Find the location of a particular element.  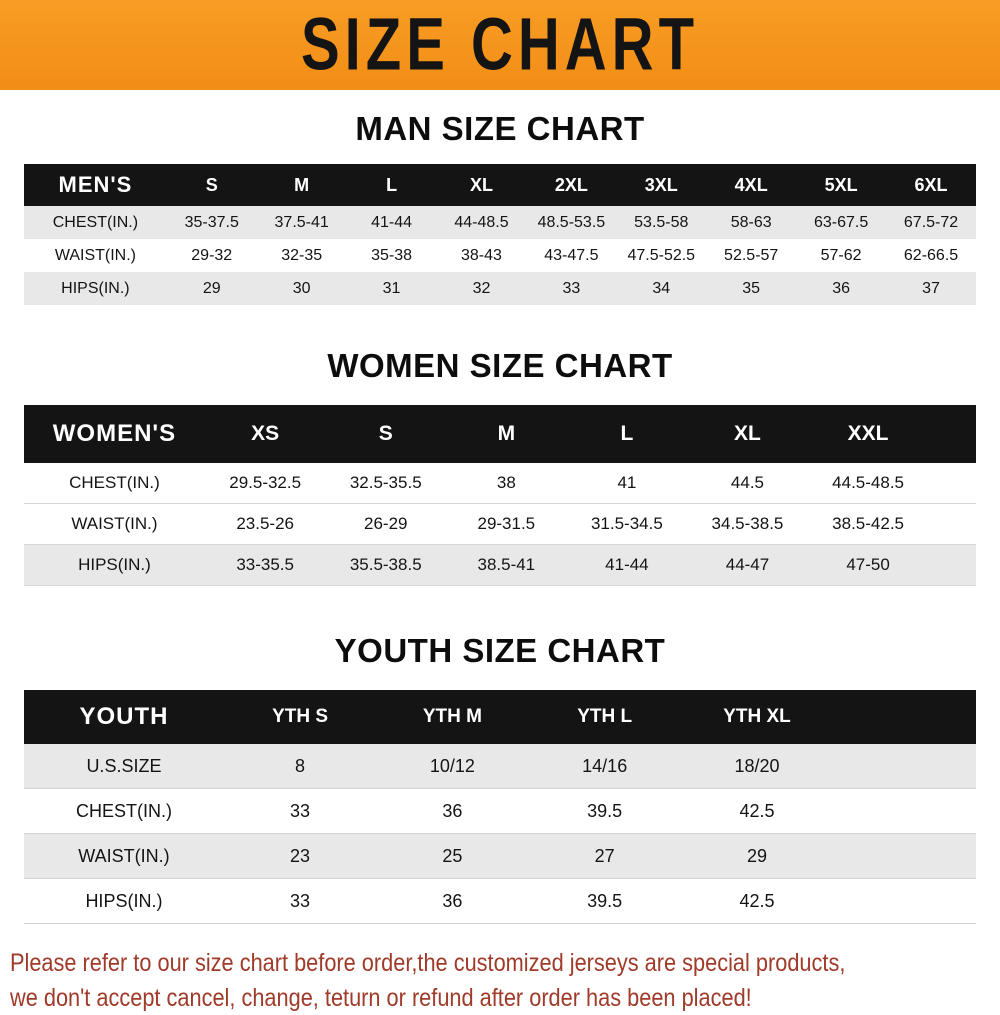

size-cell: 31 is located at coordinates (392, 288).